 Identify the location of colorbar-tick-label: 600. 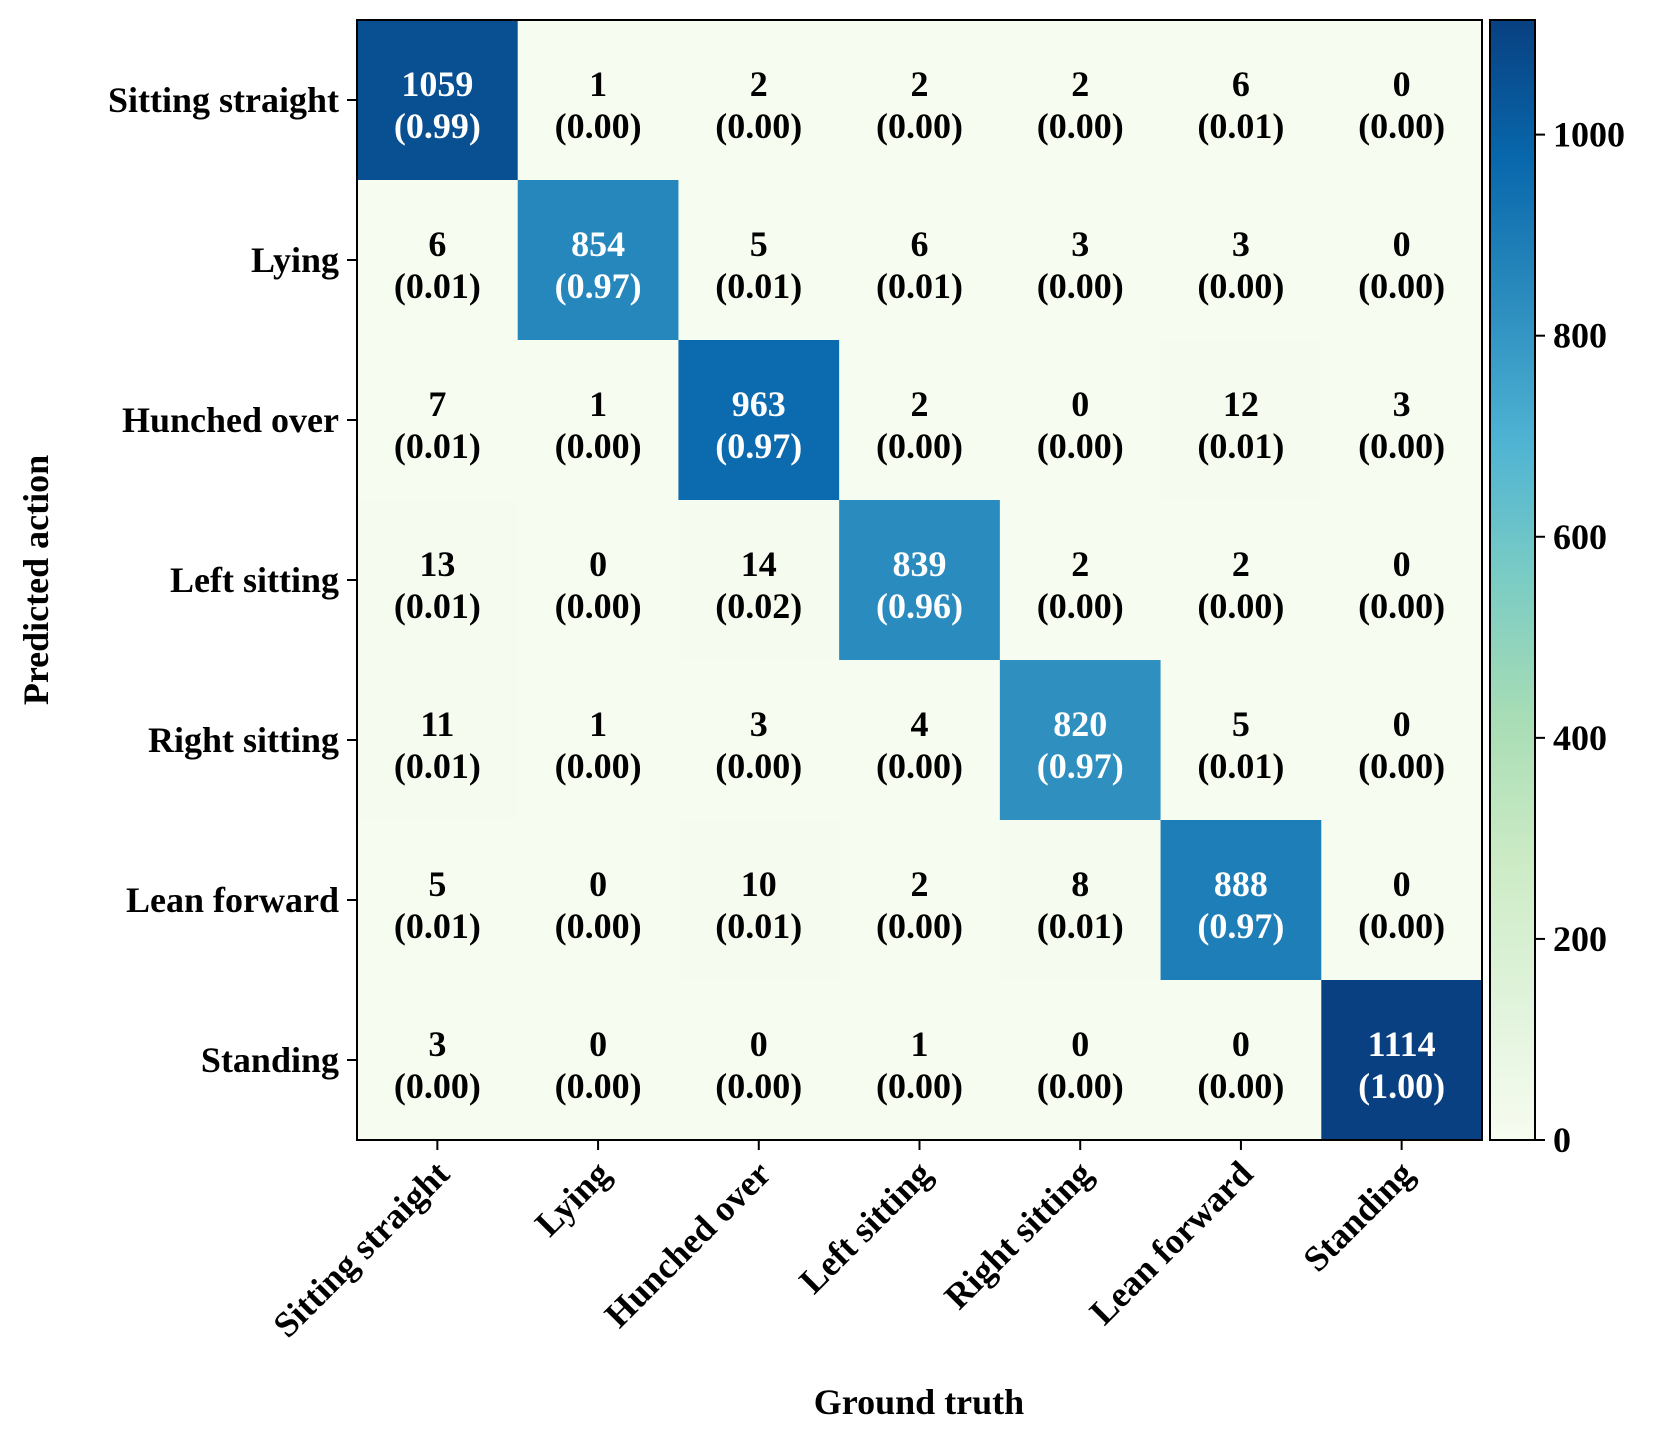
(1580, 537).